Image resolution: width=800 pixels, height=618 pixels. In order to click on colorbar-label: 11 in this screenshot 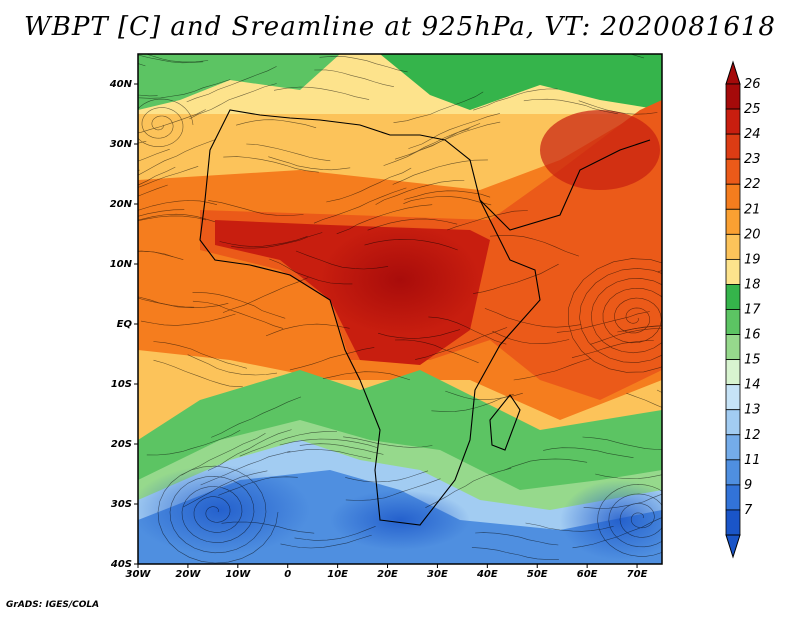, I will do `click(752, 460)`.